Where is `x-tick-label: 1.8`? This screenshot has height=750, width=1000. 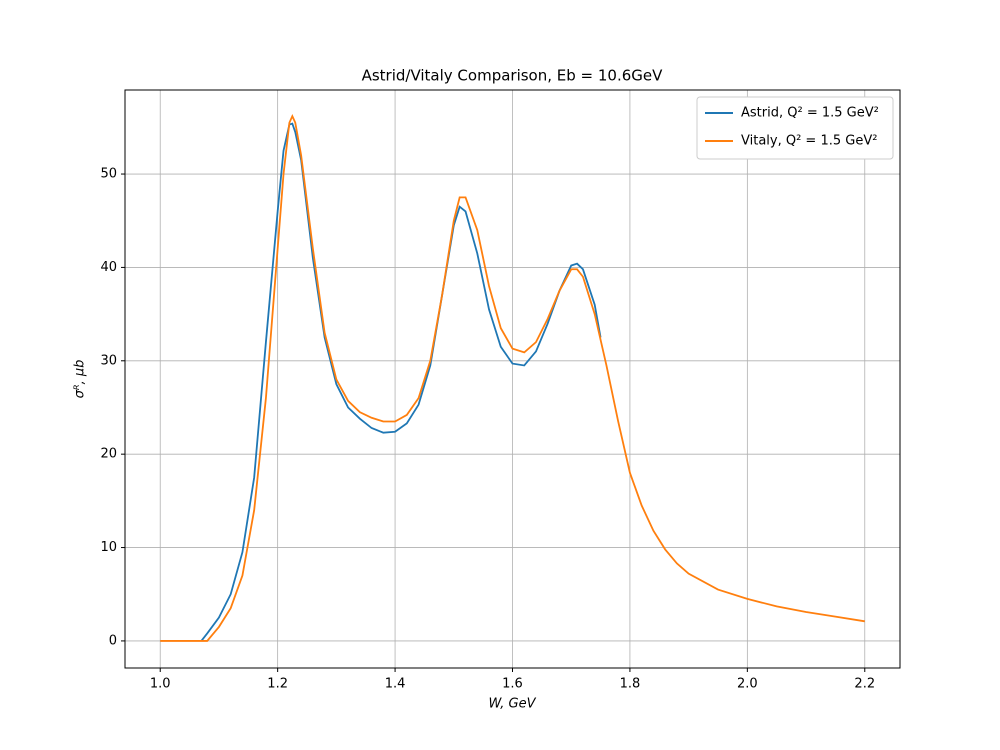 x-tick-label: 1.8 is located at coordinates (630, 684).